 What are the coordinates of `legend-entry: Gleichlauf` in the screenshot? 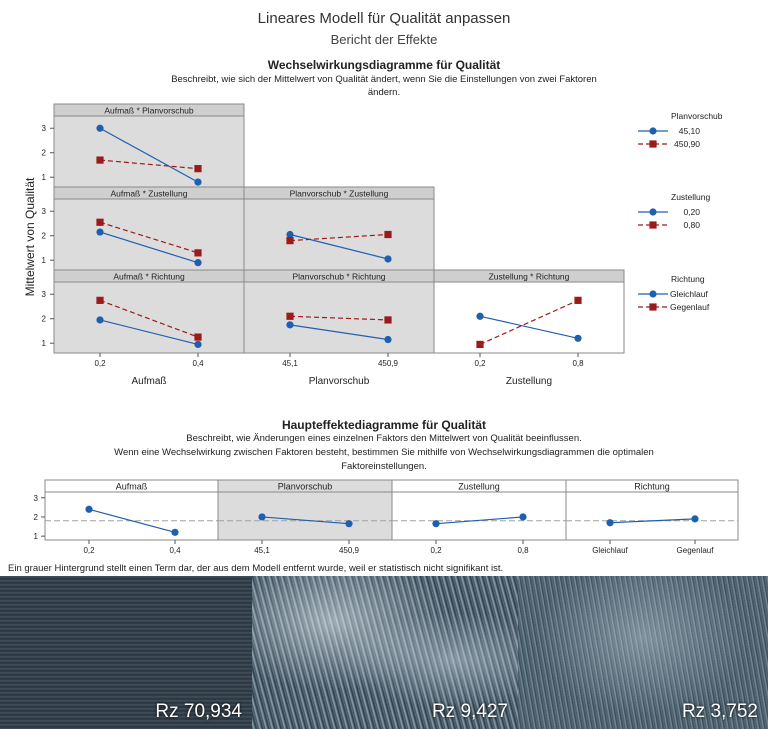 It's located at (689, 294).